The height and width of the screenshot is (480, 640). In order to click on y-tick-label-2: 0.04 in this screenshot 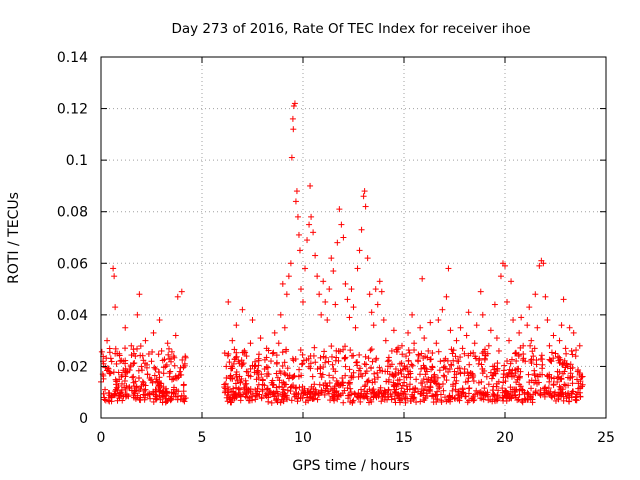, I will do `click(72, 316)`.